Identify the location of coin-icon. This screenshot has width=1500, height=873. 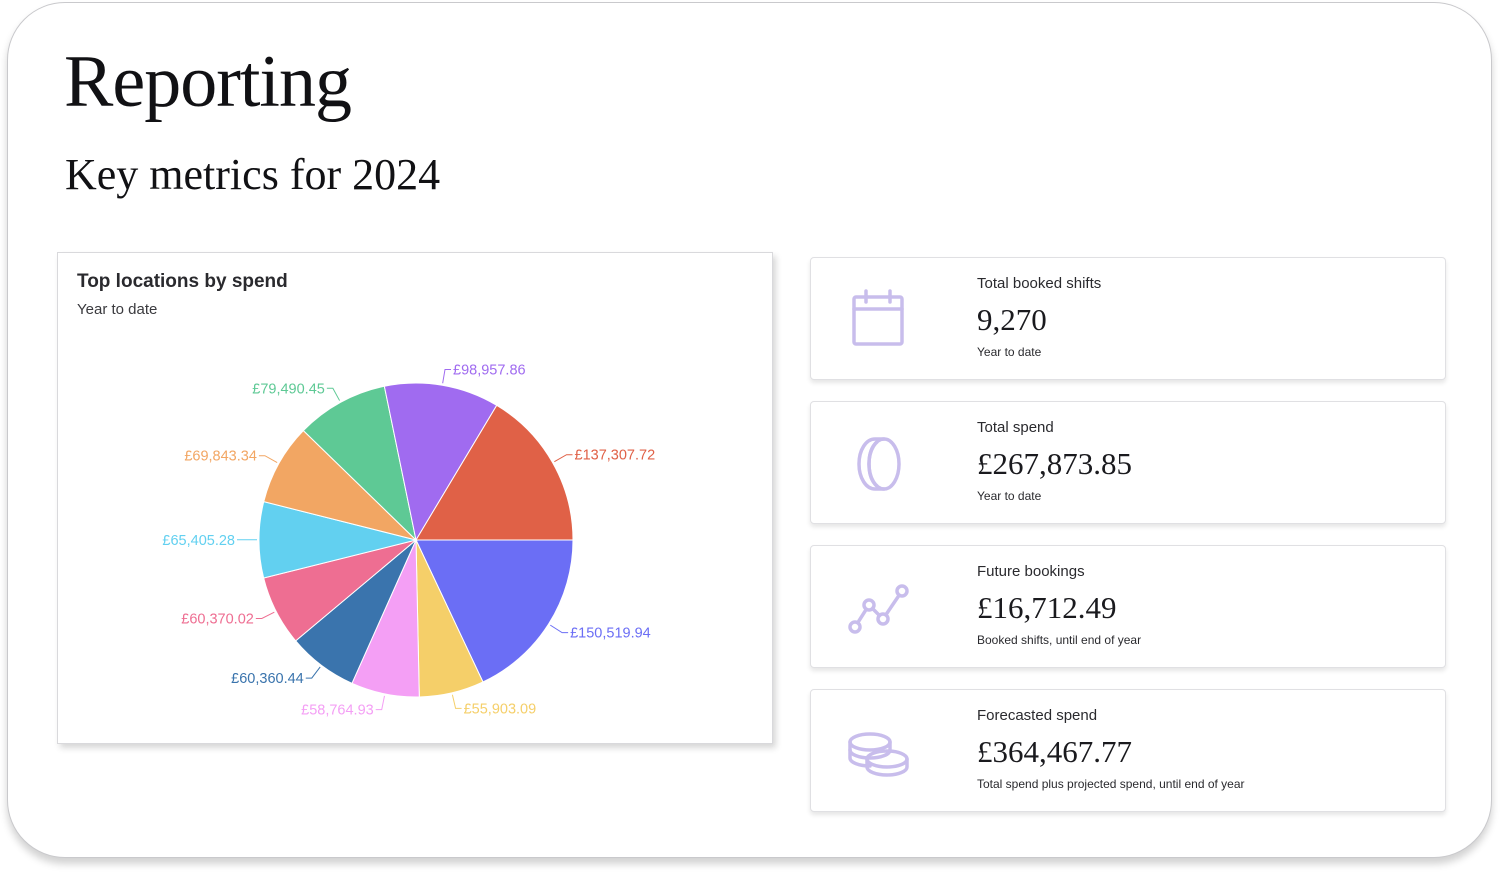
(879, 464).